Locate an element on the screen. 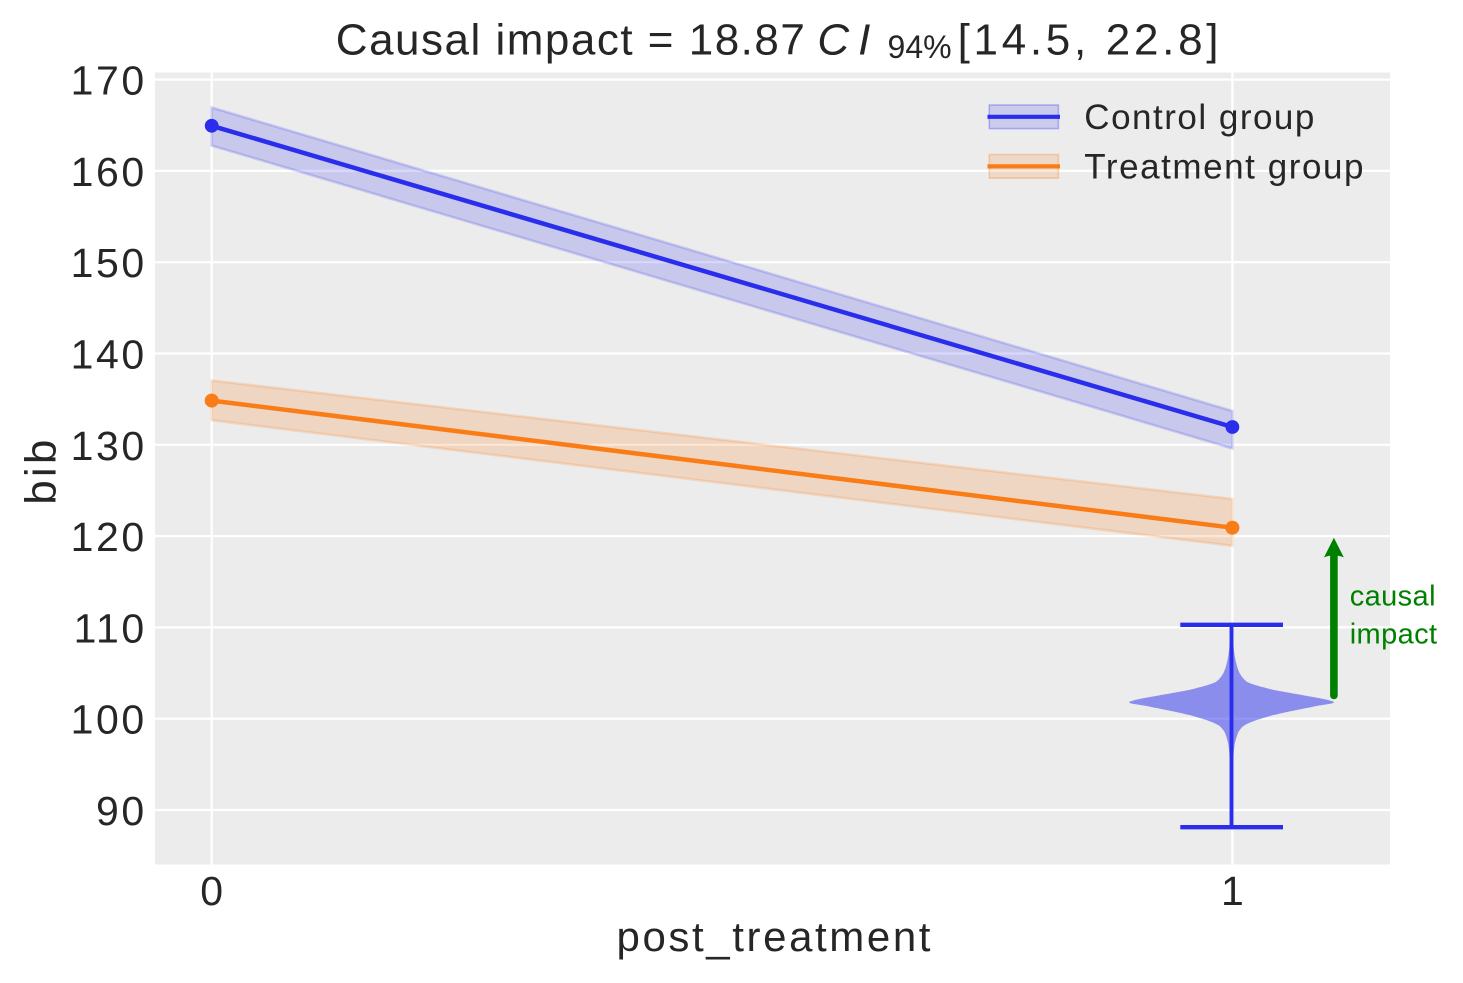 This screenshot has width=1463, height=983. svg-text: bib is located at coordinates (40, 470).